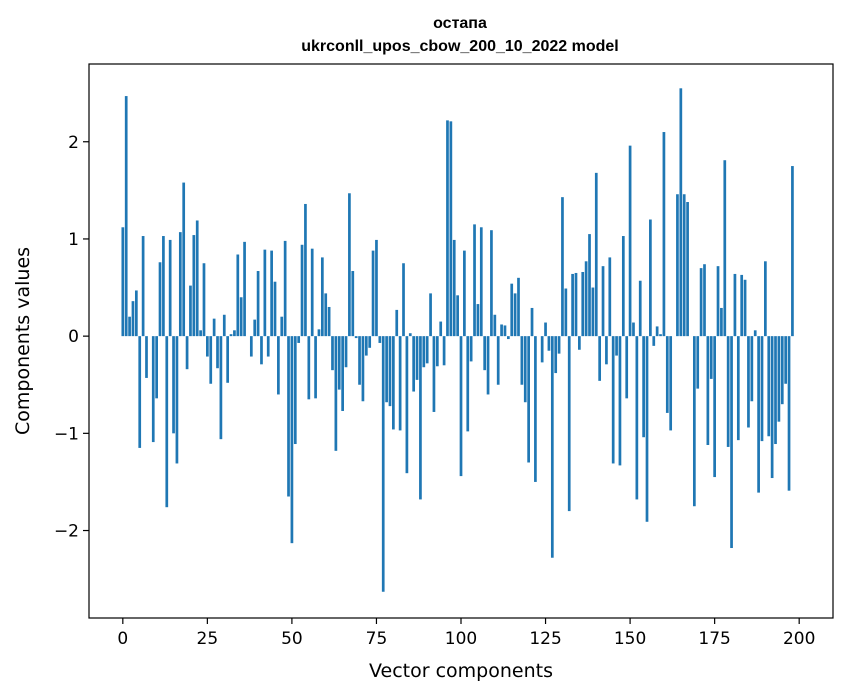  What do you see at coordinates (545, 639) in the screenshot?
I see `x-tick-label: 125` at bounding box center [545, 639].